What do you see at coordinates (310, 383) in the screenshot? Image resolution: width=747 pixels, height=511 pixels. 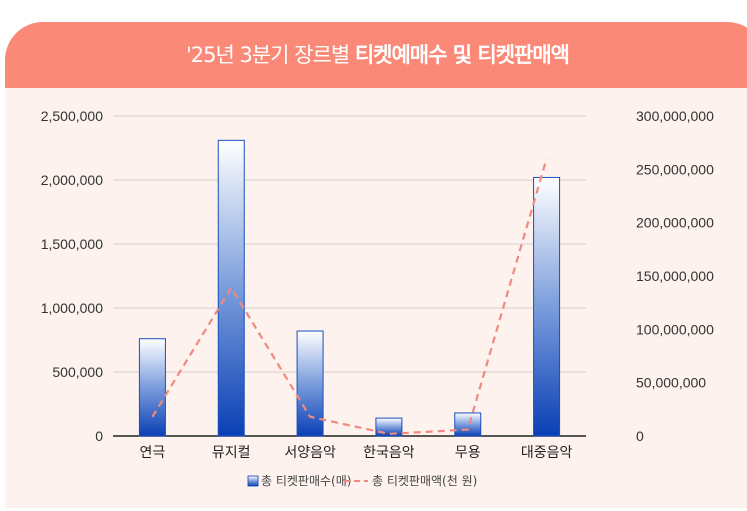 I see `bar-서양음악` at bounding box center [310, 383].